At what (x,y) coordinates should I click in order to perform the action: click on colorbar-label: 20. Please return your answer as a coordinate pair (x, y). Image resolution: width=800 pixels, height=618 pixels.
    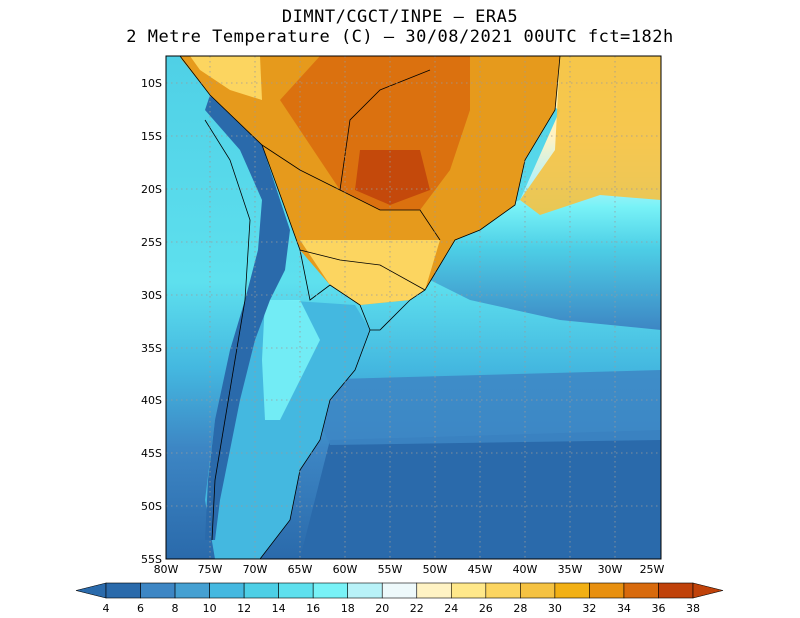
    Looking at the image, I should click on (382, 608).